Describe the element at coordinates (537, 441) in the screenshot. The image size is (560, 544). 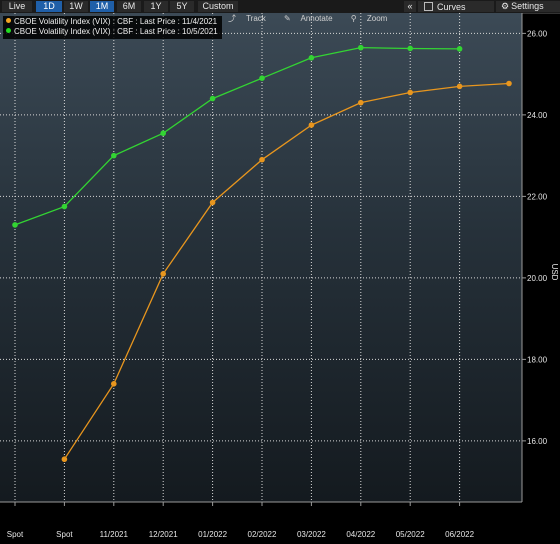
I see `y-tick-label: 16.00` at that location.